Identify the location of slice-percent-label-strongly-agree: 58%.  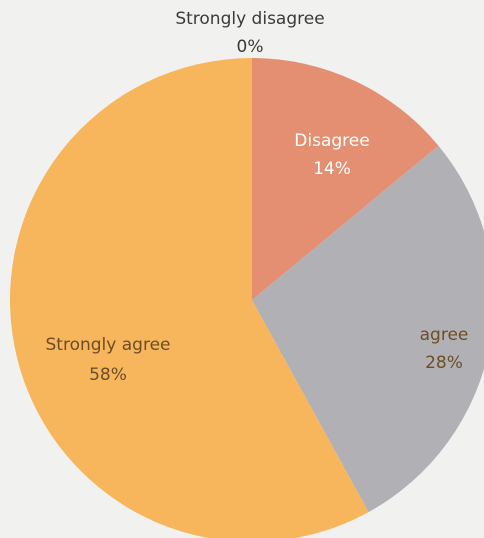
(108, 375).